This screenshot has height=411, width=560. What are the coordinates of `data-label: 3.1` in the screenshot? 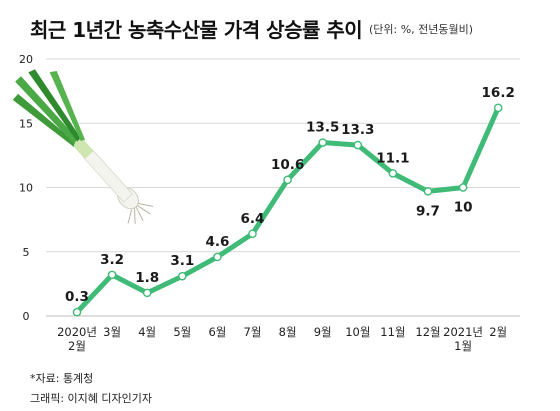 It's located at (182, 261).